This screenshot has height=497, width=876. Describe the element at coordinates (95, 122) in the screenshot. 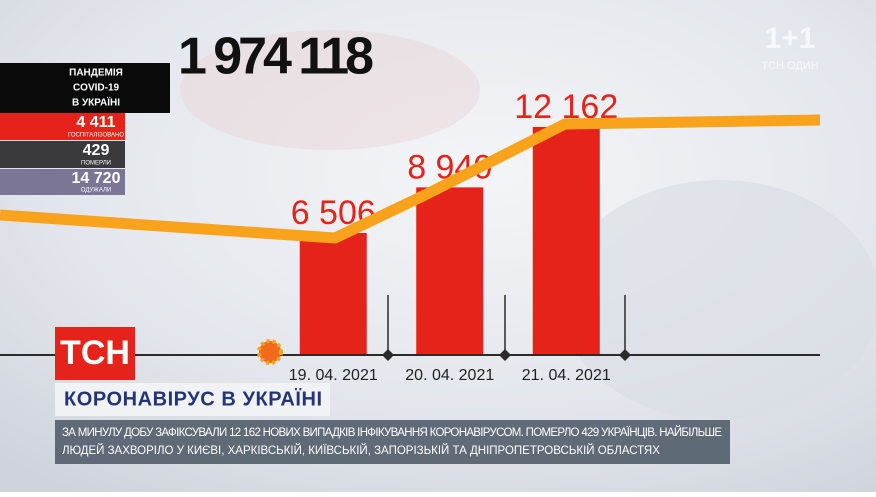

I see `stat-value: 4 411` at that location.